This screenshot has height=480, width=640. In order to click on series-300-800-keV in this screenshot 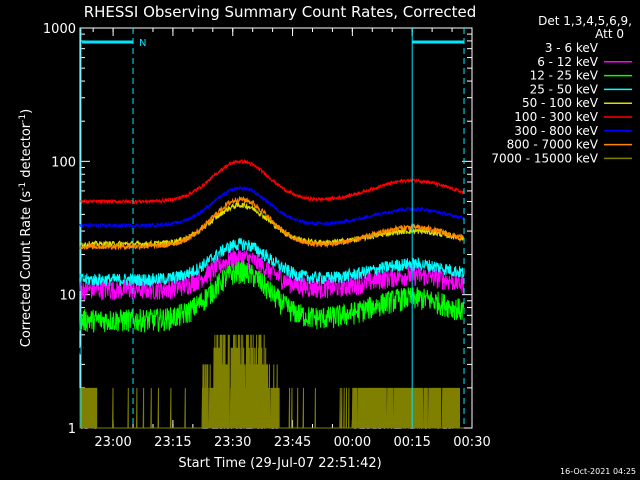, I will do `click(272, 207)`.